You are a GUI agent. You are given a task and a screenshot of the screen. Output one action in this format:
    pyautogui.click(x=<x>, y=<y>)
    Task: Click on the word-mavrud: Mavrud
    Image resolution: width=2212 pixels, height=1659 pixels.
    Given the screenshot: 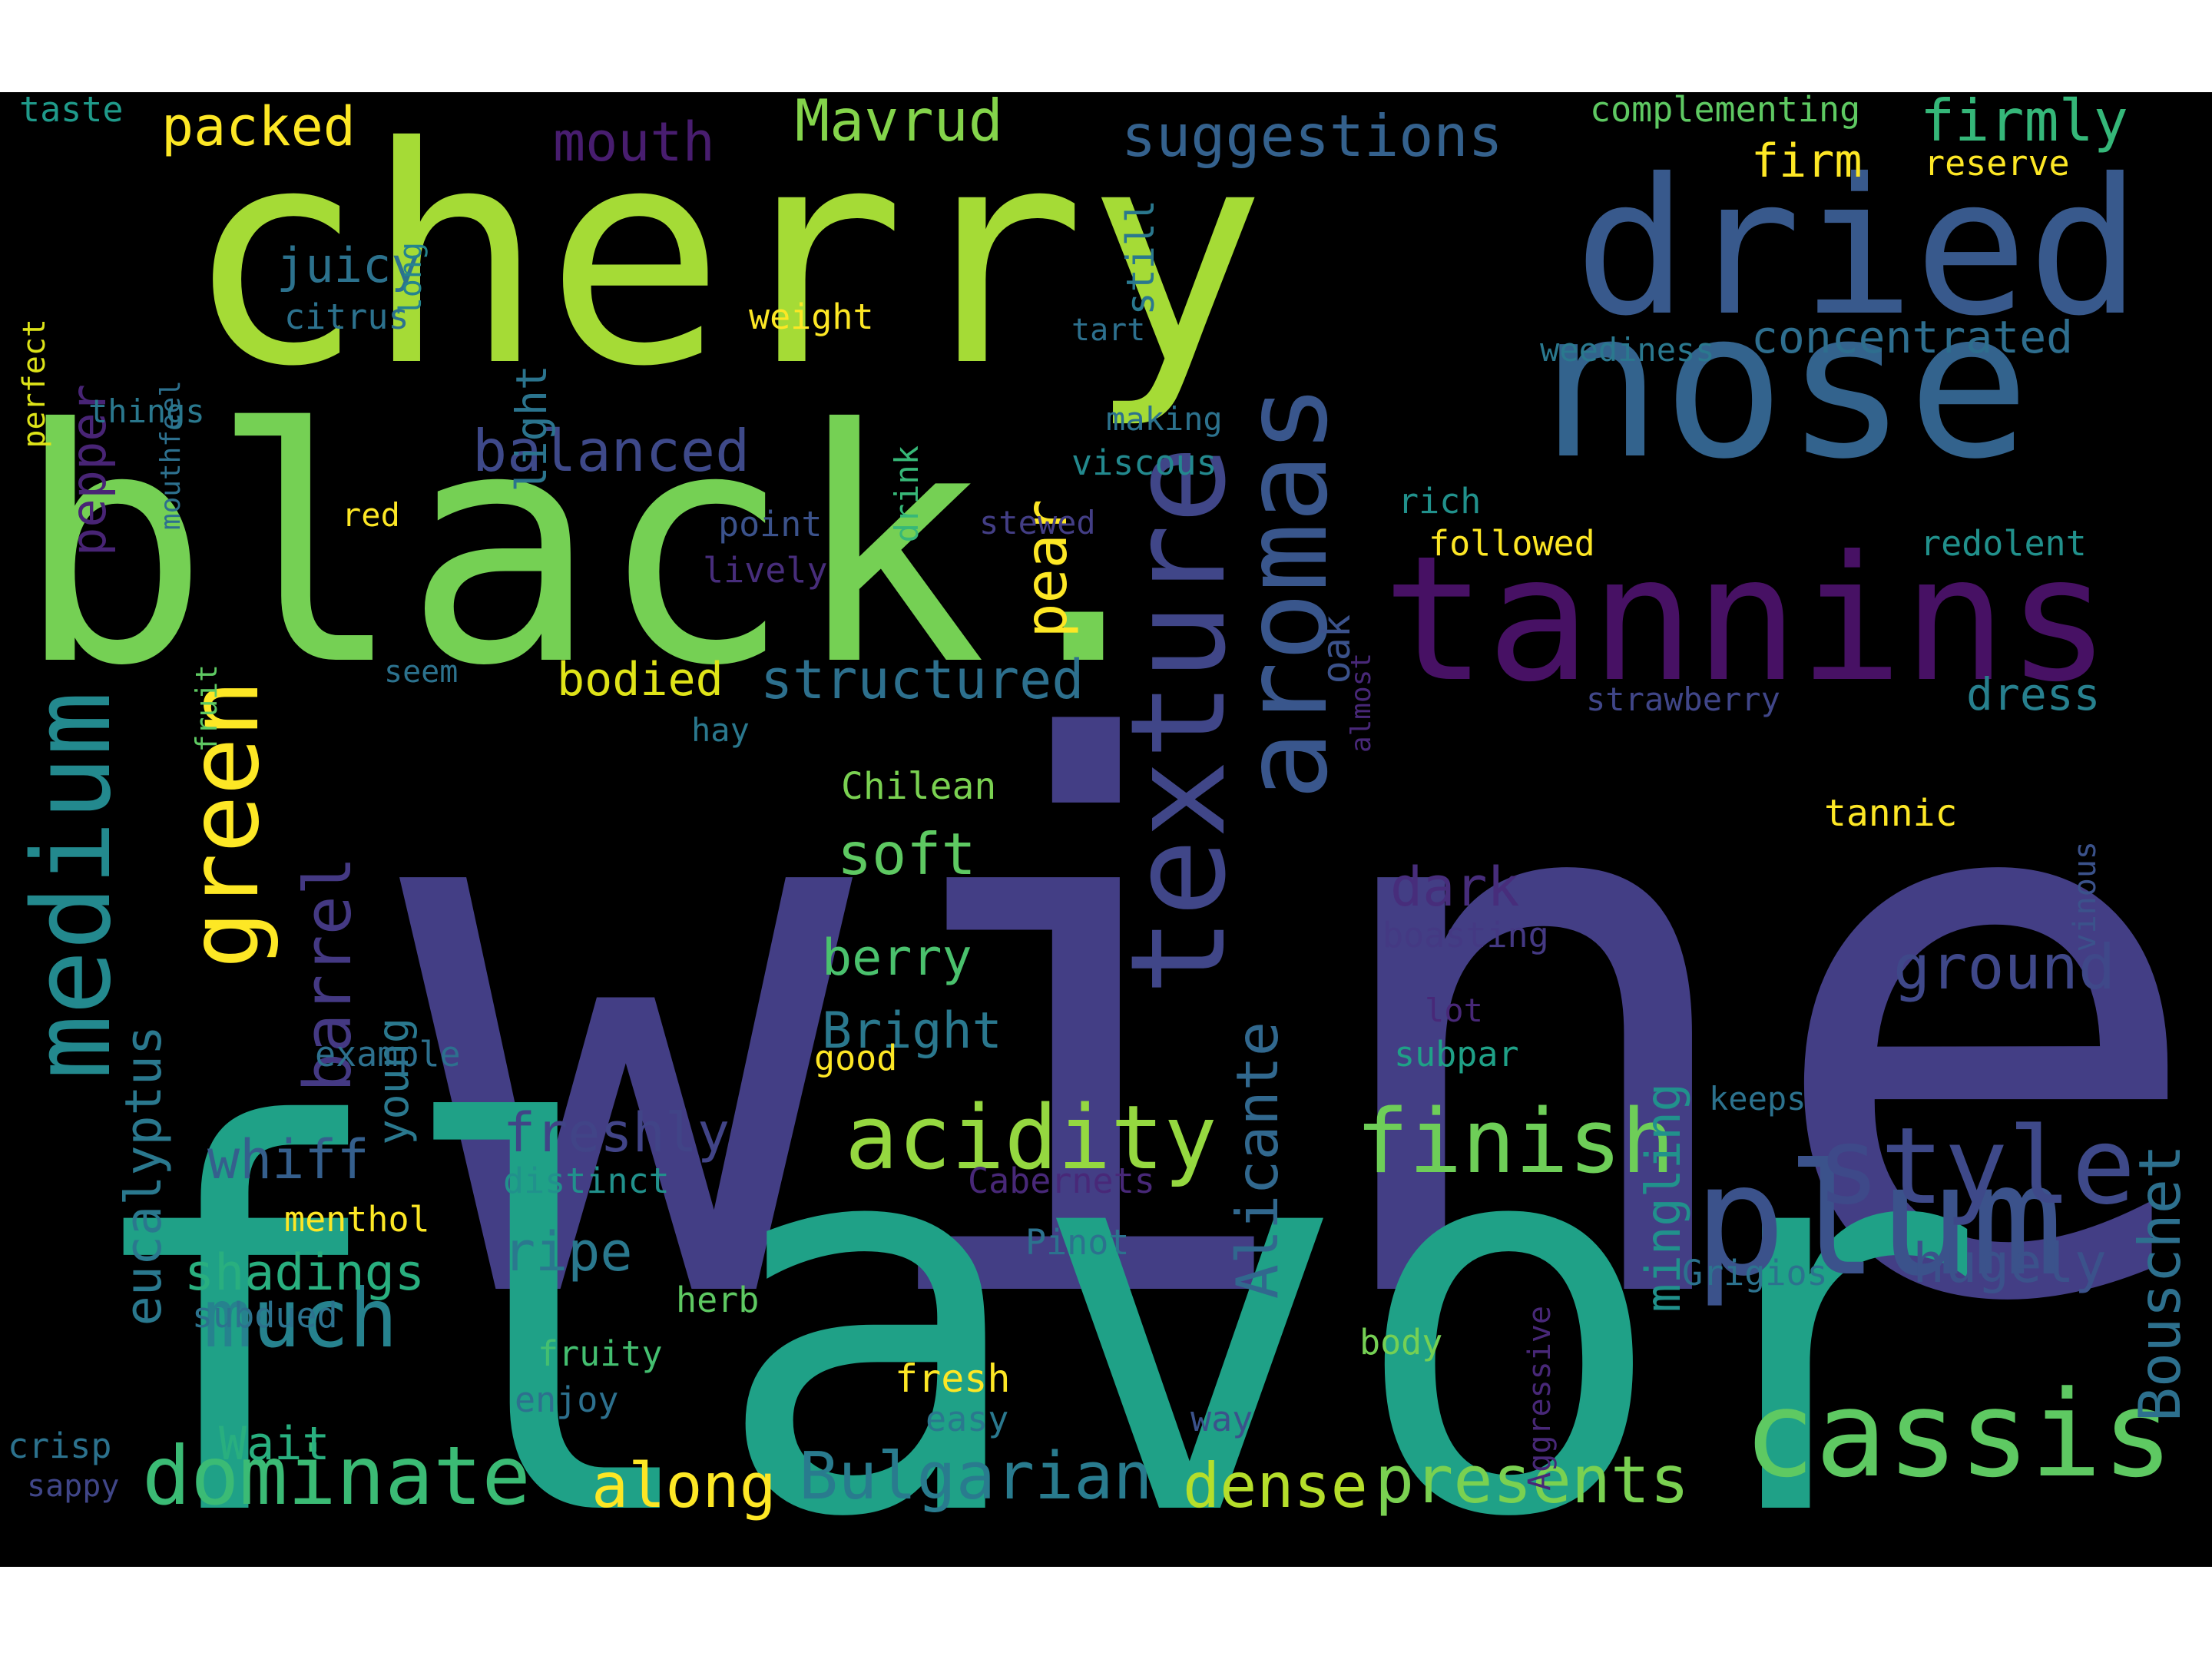 What is the action you would take?
    pyautogui.click(x=899, y=123)
    